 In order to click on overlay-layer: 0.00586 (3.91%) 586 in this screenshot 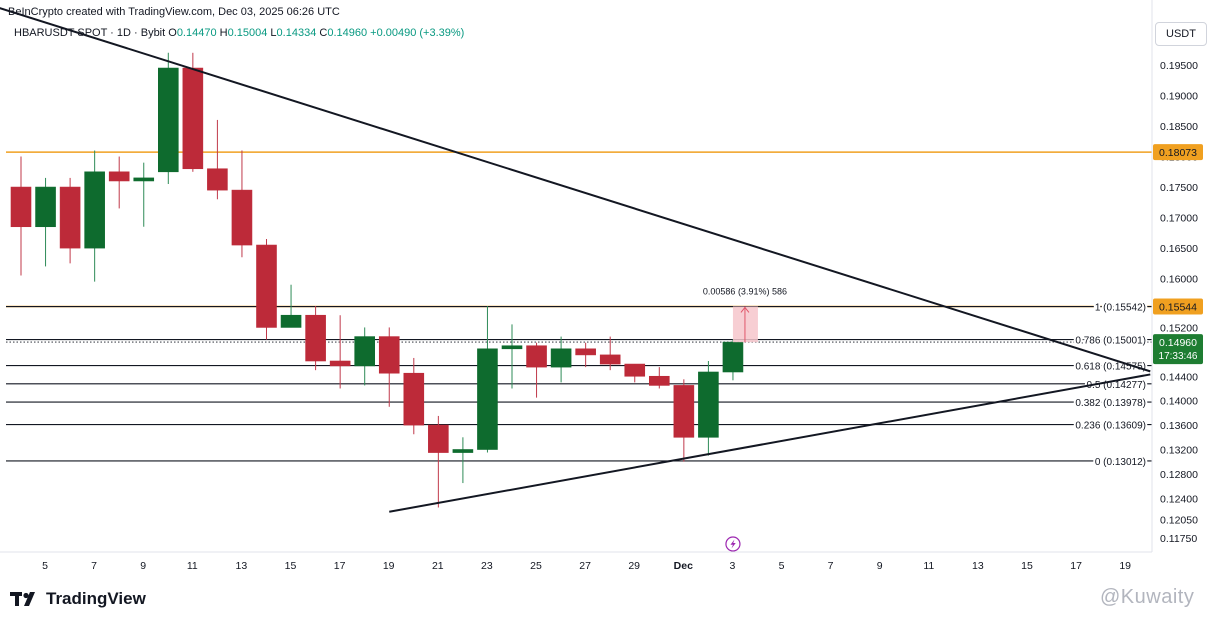, I will do `click(745, 419)`.